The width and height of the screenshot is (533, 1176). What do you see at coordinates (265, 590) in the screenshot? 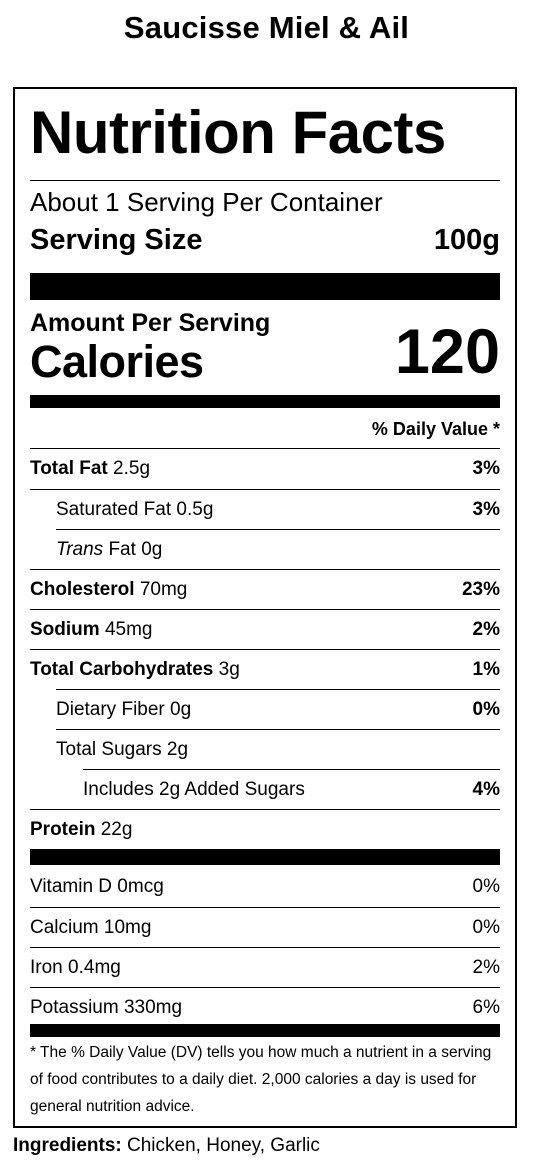
I see `nutrient-row-cholesterol: Cholesterol 70mg 23%` at bounding box center [265, 590].